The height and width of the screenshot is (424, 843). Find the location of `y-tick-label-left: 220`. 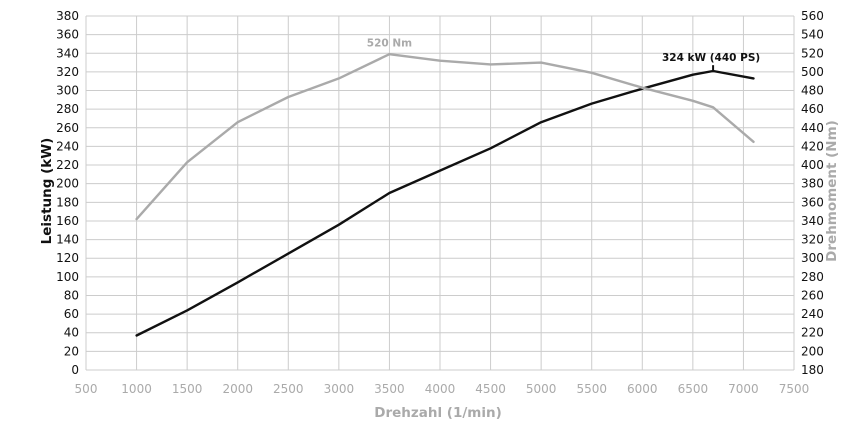

y-tick-label-left: 220 is located at coordinates (67, 165).